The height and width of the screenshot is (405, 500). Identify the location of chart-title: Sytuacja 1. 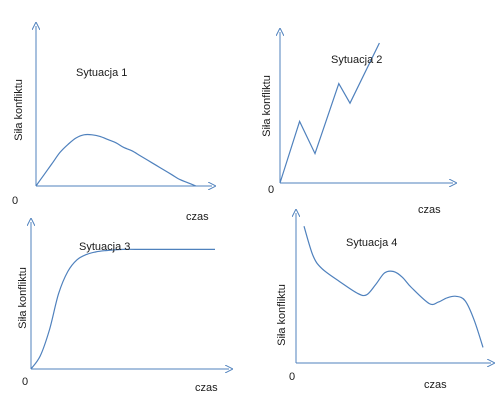
(101, 73).